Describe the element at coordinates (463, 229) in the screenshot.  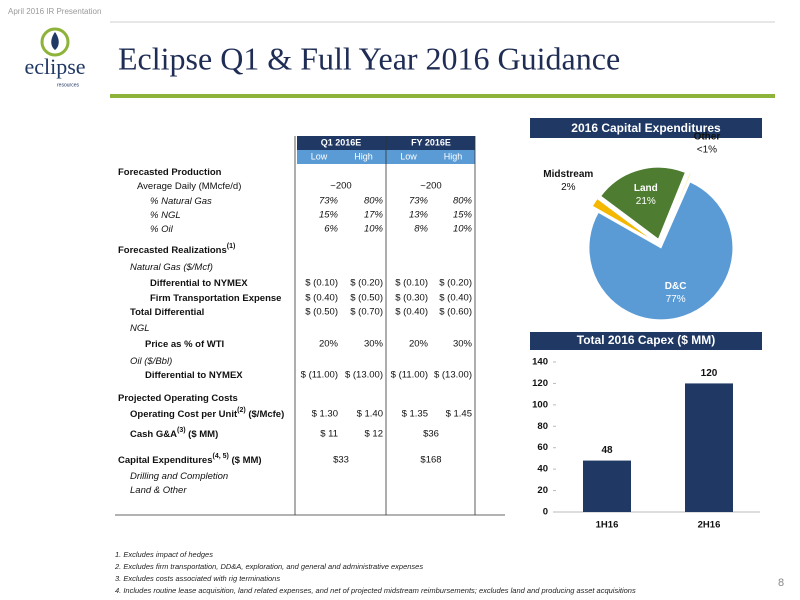
I see `cell: 10%` at that location.